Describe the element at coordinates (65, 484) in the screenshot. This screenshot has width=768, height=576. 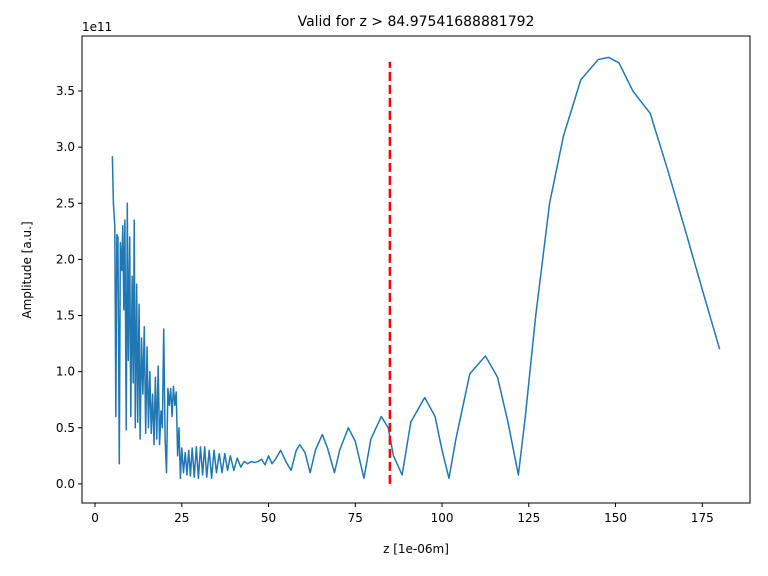
I see `y-tick-label: 0.0` at that location.